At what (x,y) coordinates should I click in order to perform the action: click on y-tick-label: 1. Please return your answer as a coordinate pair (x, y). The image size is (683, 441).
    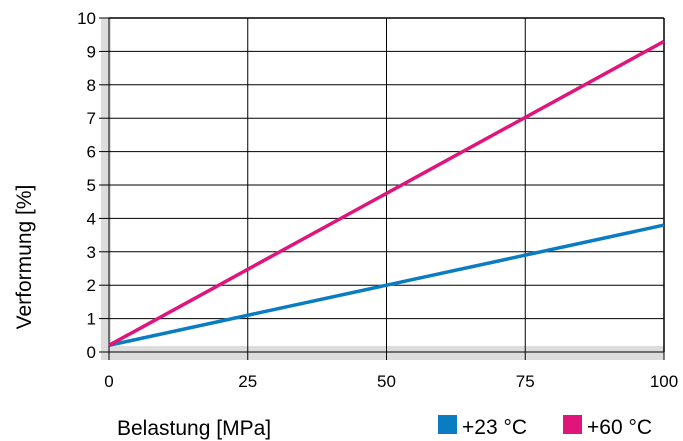
    Looking at the image, I should click on (91, 319).